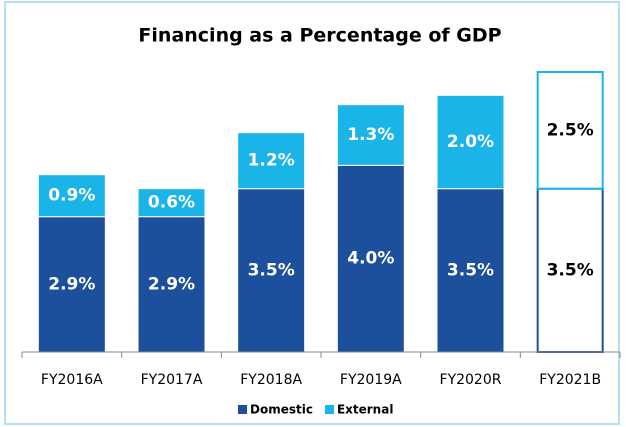 Image resolution: width=626 pixels, height=427 pixels. I want to click on chart-title: Financing as a Percentage of GDP, so click(319, 36).